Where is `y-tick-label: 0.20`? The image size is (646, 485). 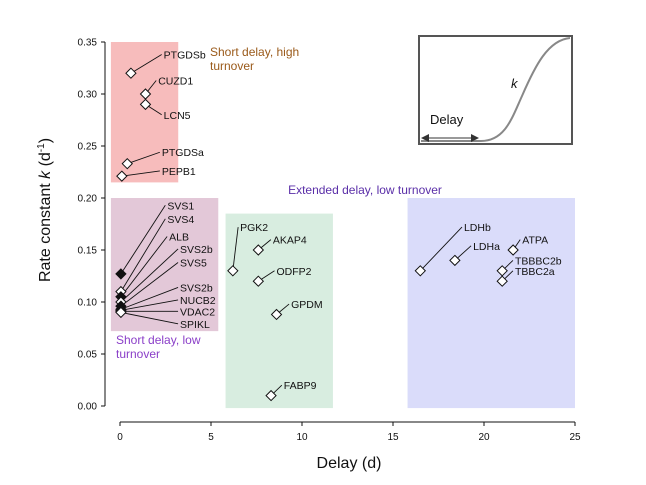 y-tick-label: 0.20 is located at coordinates (88, 199).